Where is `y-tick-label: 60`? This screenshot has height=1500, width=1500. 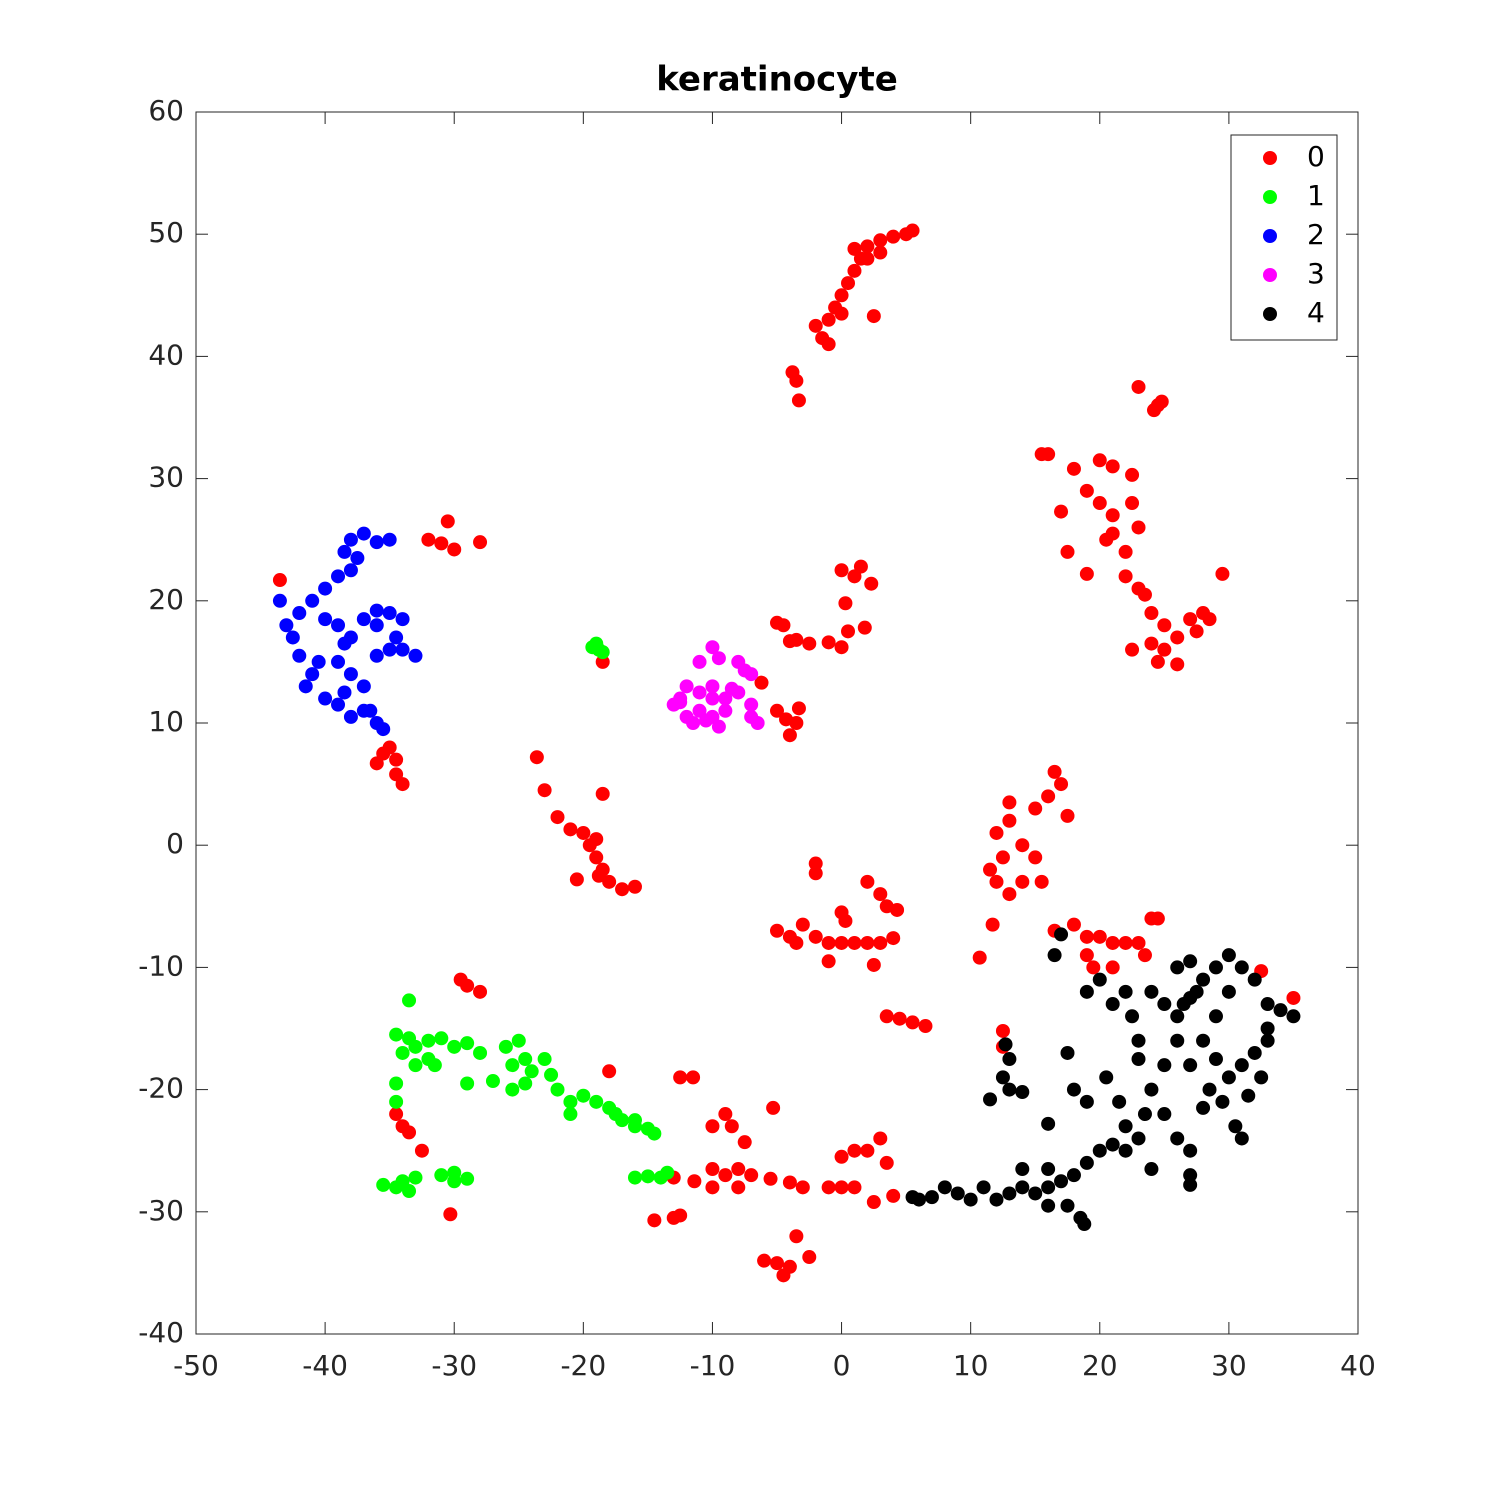 y-tick-label: 60 is located at coordinates (166, 110).